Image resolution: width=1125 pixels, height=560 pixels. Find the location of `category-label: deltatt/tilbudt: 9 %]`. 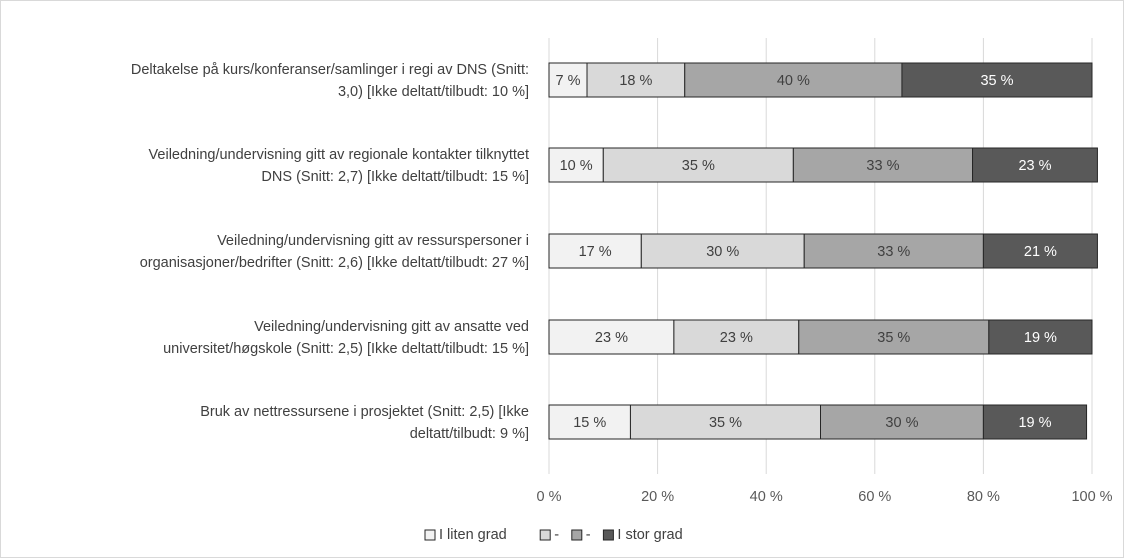

category-label: deltatt/tilbudt: 9 %] is located at coordinates (469, 434).